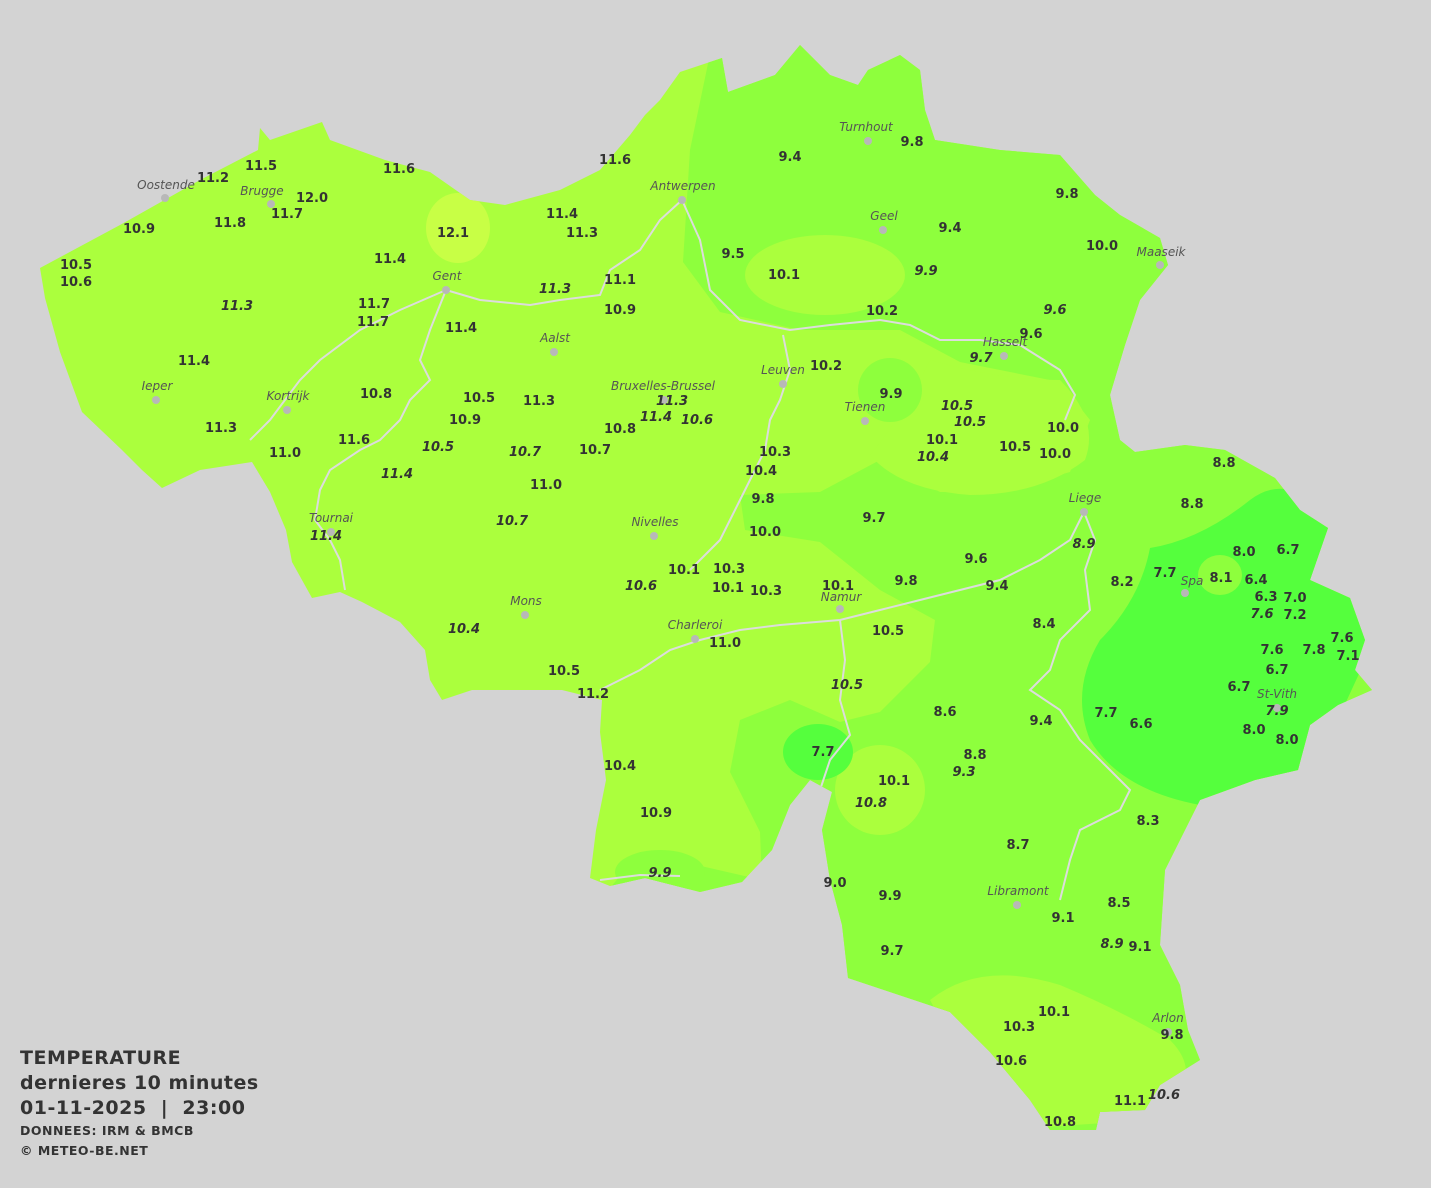  I want to click on city-tournai: Tournai, so click(331, 523).